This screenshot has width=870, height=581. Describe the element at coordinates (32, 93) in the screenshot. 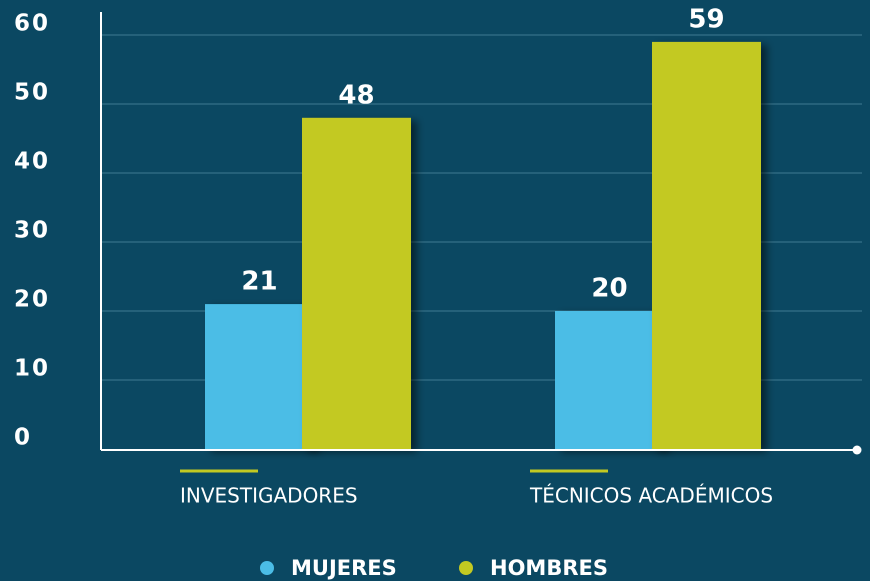

I see `y-tick-label: 50` at that location.